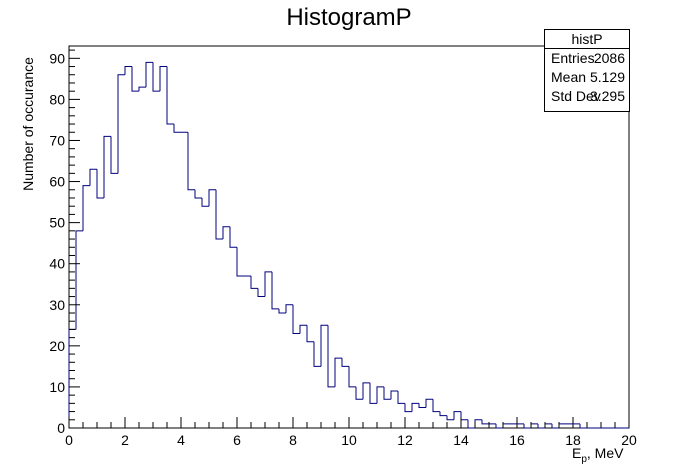  What do you see at coordinates (57, 305) in the screenshot?
I see `y-tick-label: 30` at bounding box center [57, 305].